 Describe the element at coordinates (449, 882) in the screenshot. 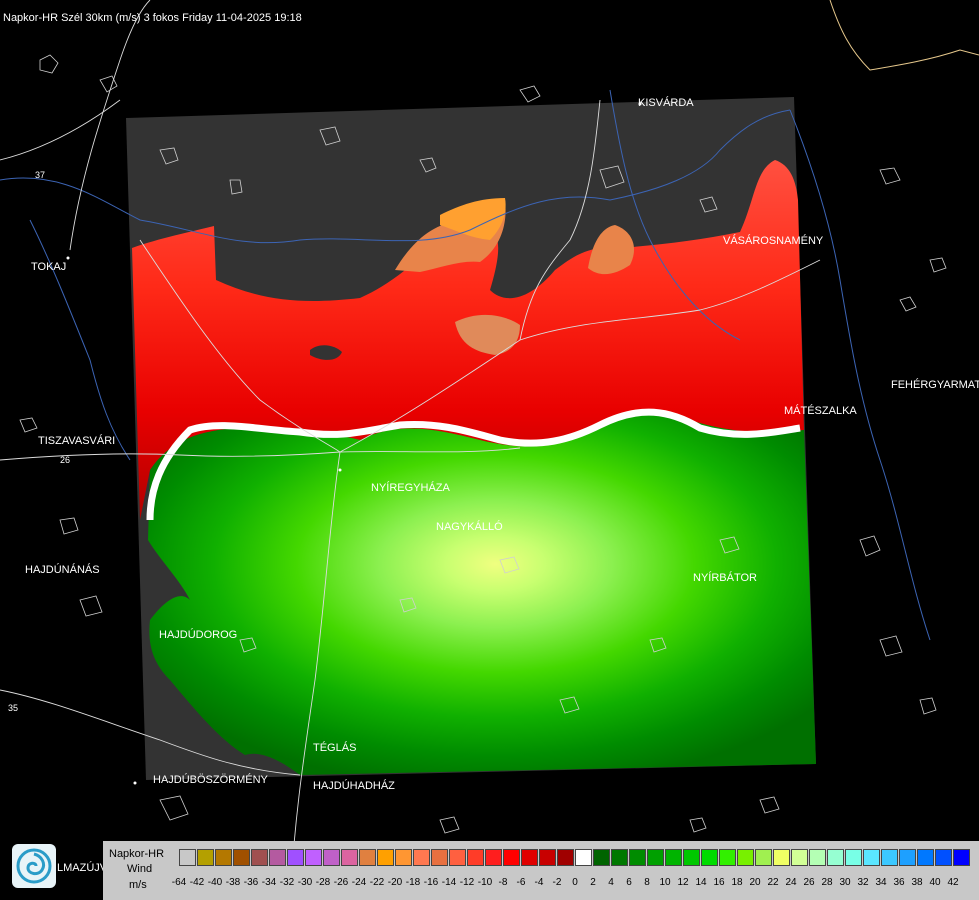

I see `legend-tick-label: -14` at that location.